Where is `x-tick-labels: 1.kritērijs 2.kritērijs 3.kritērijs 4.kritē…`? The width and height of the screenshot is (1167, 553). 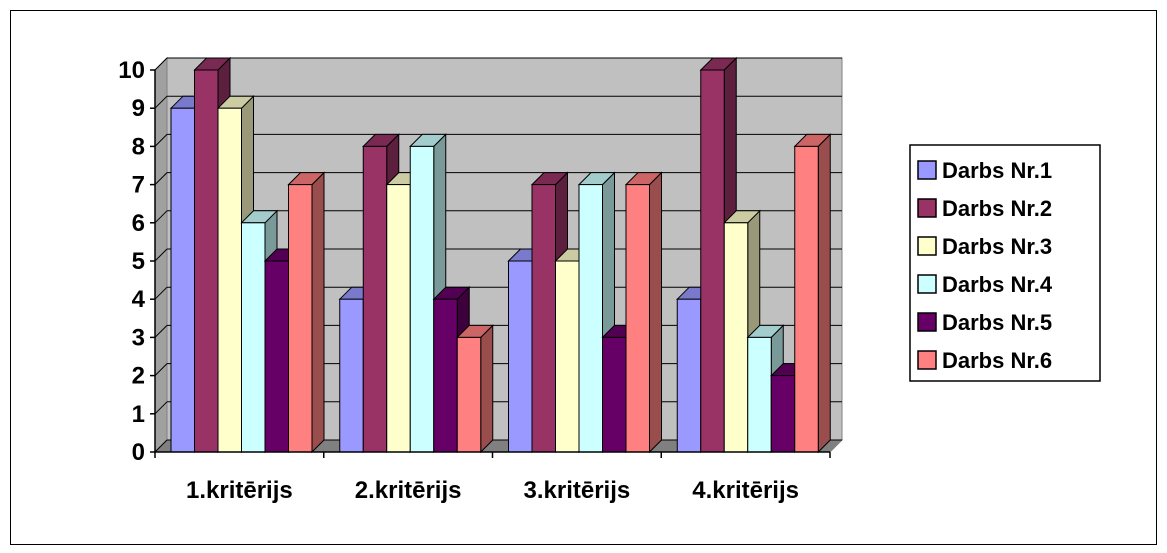
x-tick-labels: 1.kritērijs 2.kritērijs 3.kritērijs 4.kritē… is located at coordinates (492, 490).